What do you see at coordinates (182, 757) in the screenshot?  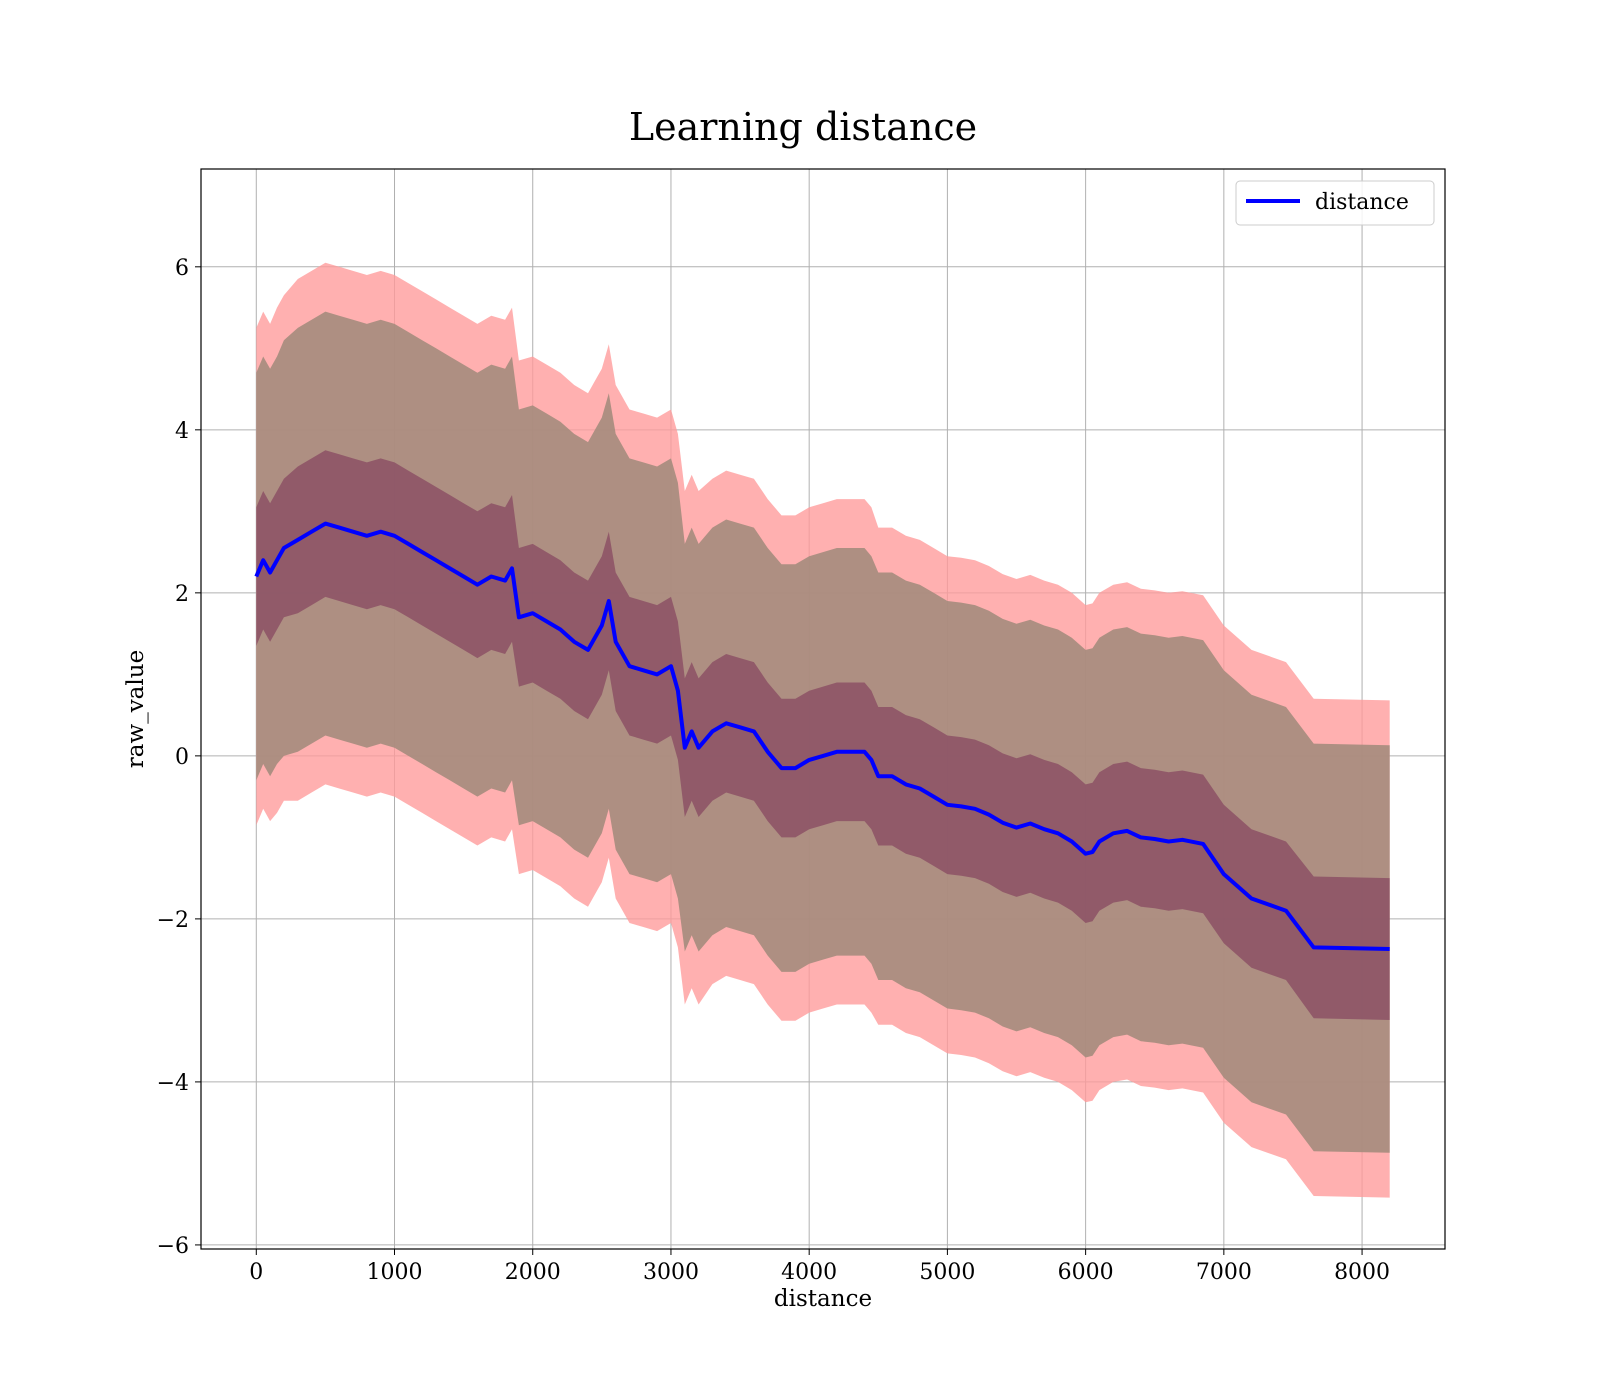 I see `y-tick-label: 0` at bounding box center [182, 757].